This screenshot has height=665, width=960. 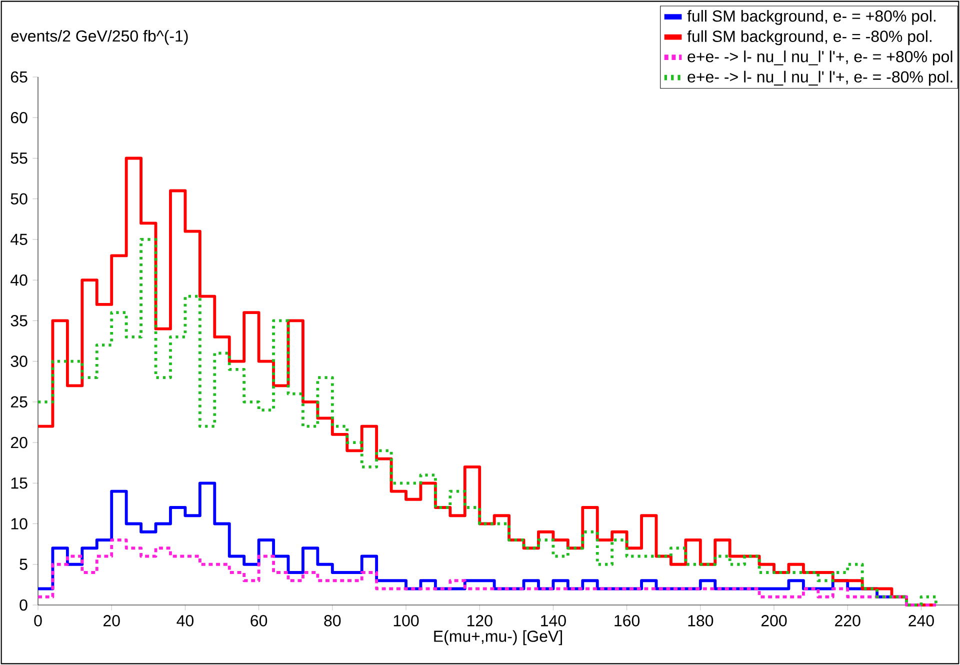 What do you see at coordinates (332, 620) in the screenshot?
I see `x-tick-label: 80` at bounding box center [332, 620].